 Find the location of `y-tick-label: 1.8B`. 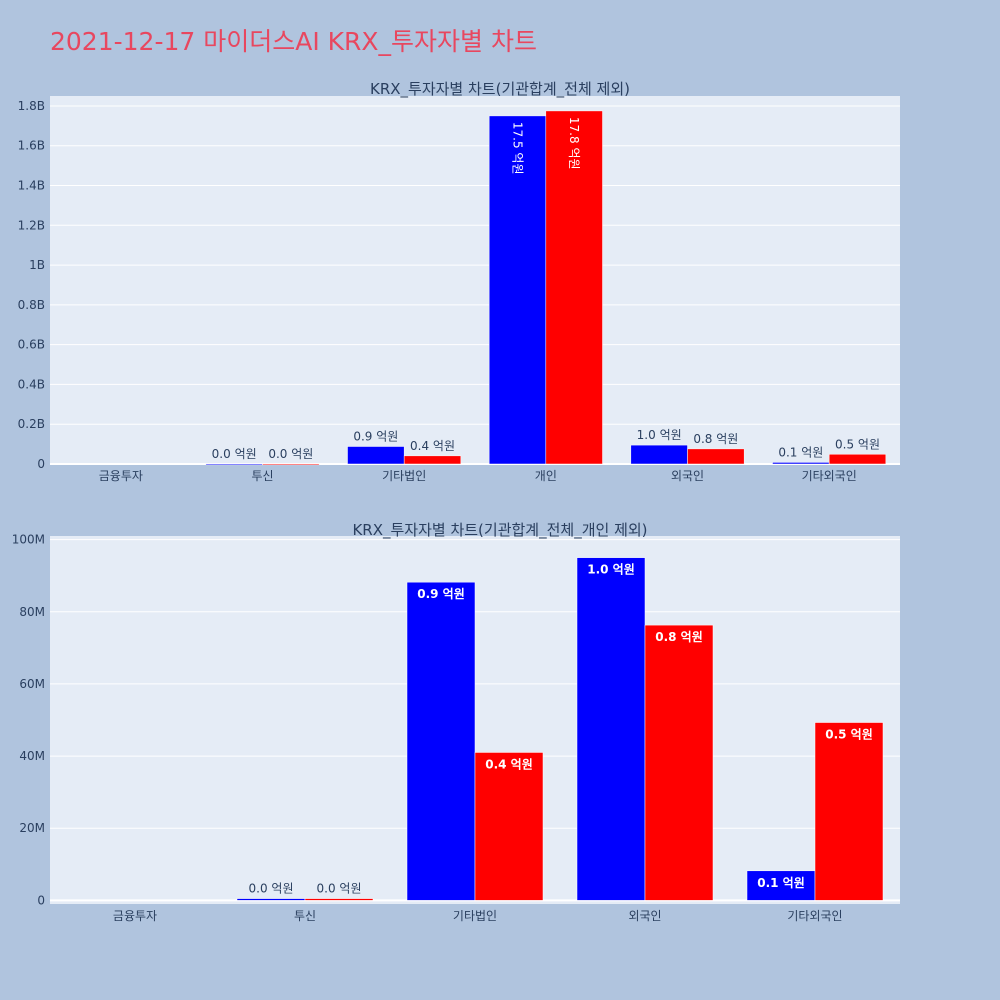

y-tick-label: 1.8B is located at coordinates (31, 106).